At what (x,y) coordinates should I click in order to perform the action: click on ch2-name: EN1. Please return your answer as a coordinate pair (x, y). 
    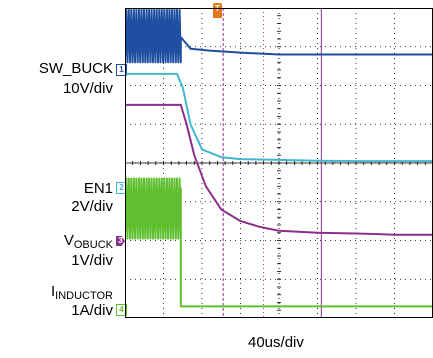
    Looking at the image, I should click on (98, 188).